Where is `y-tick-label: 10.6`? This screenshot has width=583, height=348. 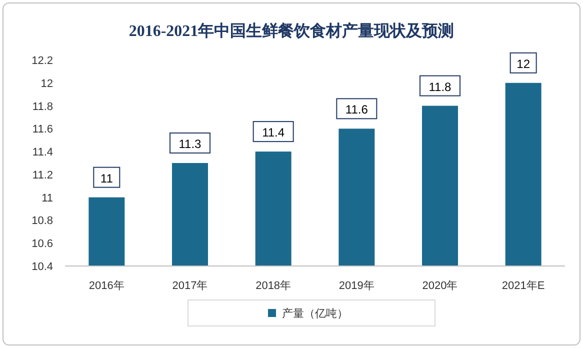 y-tick-label: 10.6 is located at coordinates (42, 244).